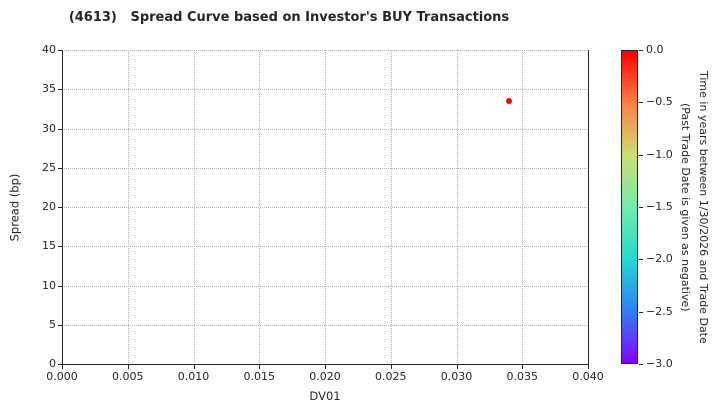  What do you see at coordinates (659, 311) in the screenshot?
I see `colorbar-tick-label: −2.5` at bounding box center [659, 311].